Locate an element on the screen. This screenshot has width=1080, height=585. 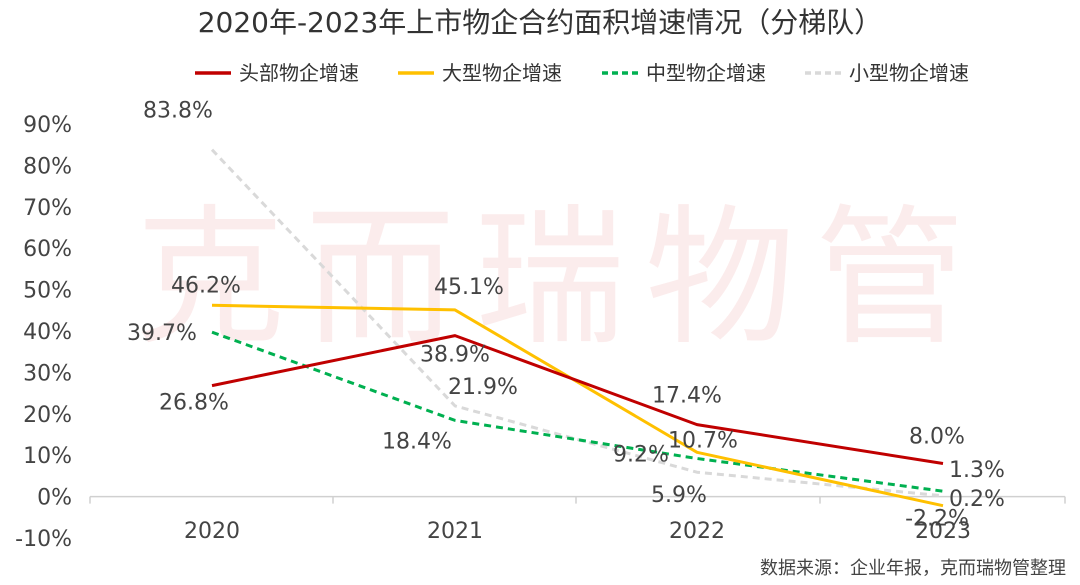
data-label: 26.8% is located at coordinates (194, 403).